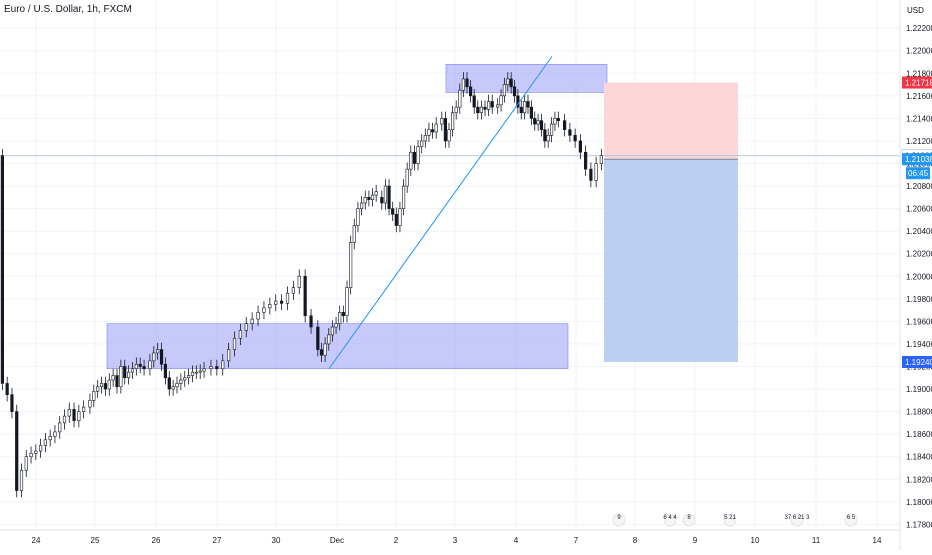  Describe the element at coordinates (919, 28) in the screenshot. I see `y-tick-label: 1.22200` at that location.